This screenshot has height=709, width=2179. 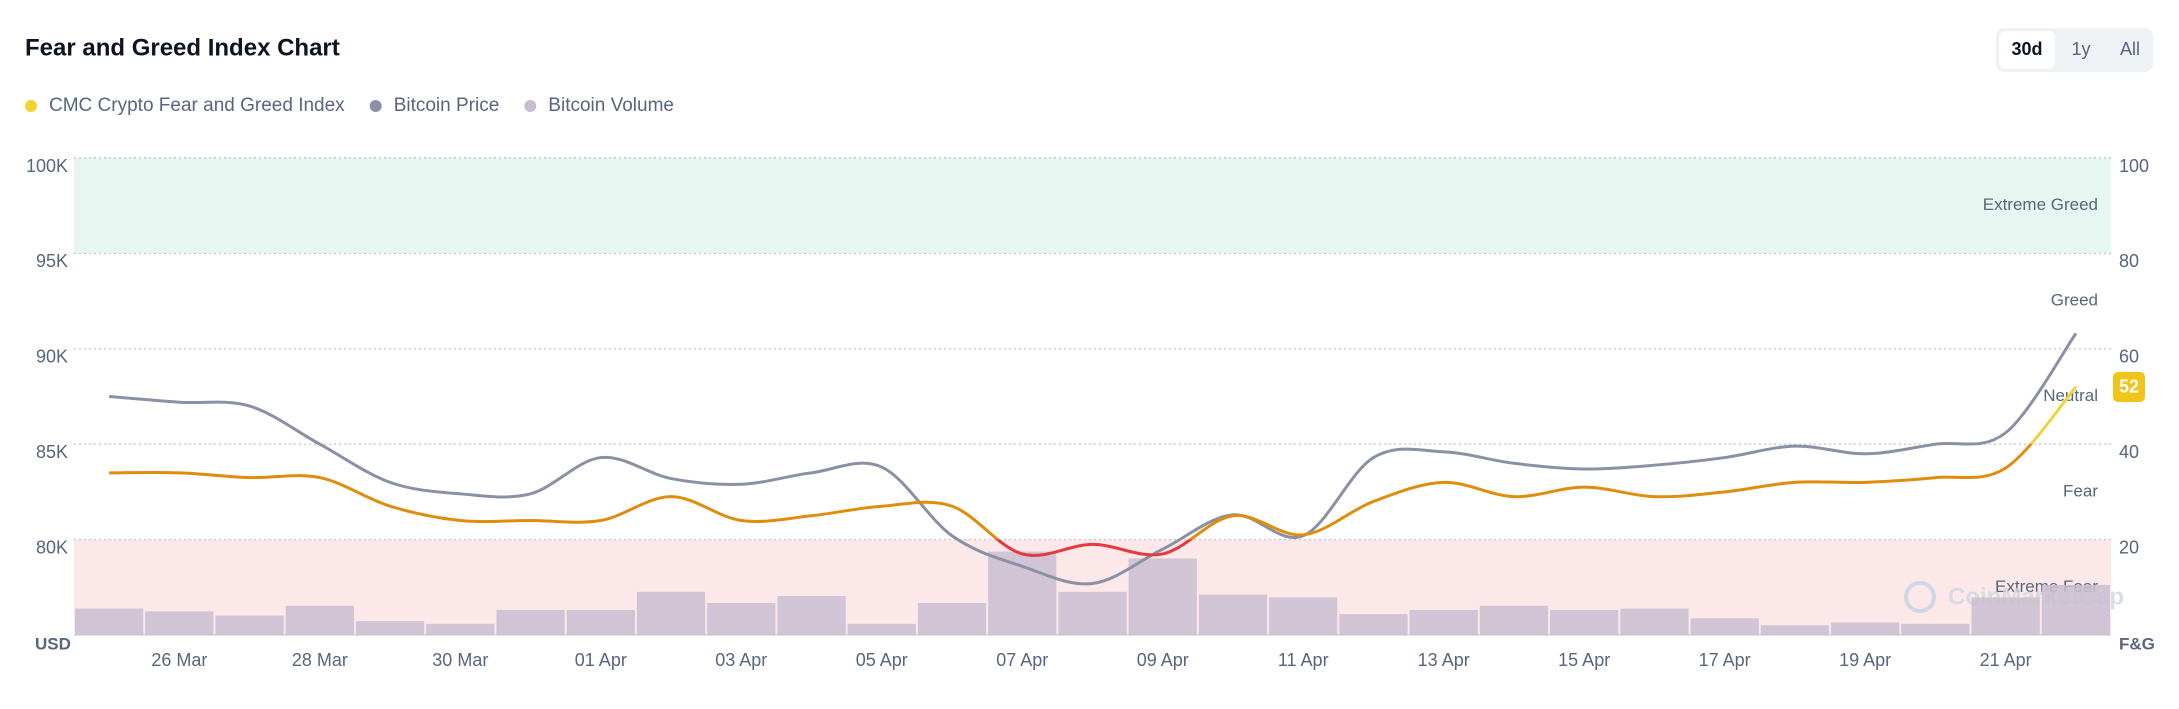 What do you see at coordinates (47, 166) in the screenshot?
I see `y-tick-label: 100K` at bounding box center [47, 166].